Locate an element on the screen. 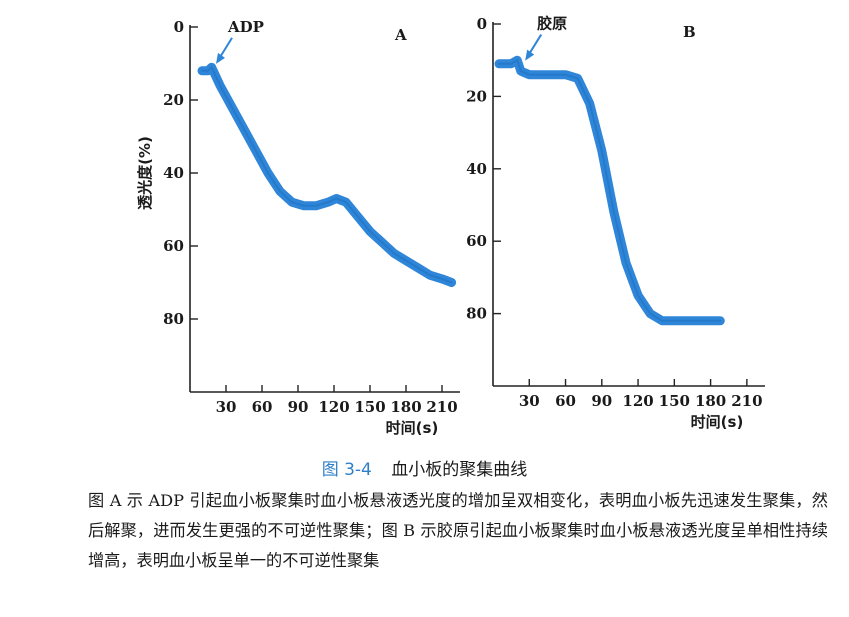 Image resolution: width=849 pixels, height=617 pixels. panel-label: A is located at coordinates (400, 35).